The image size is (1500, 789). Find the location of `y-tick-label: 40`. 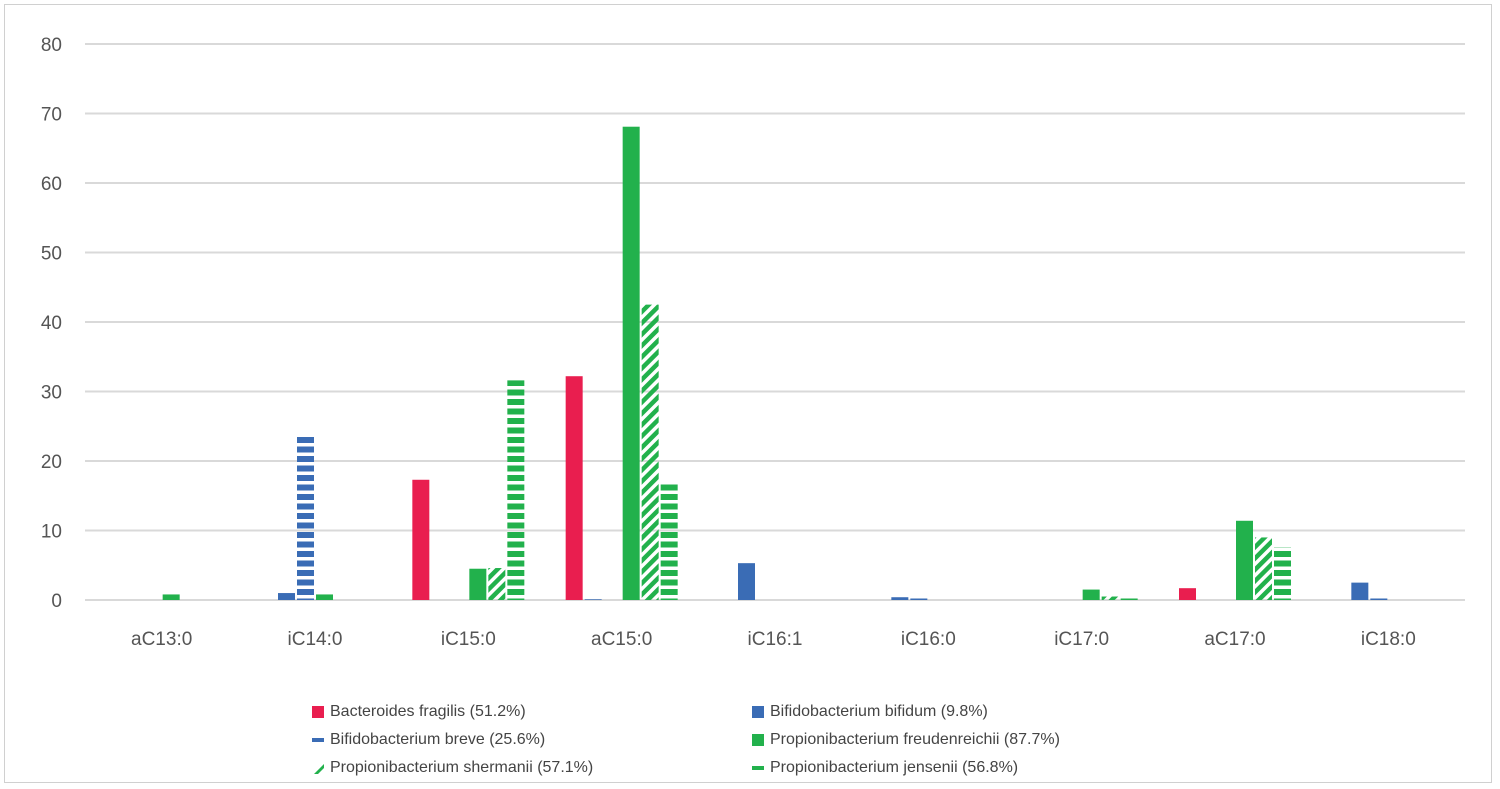

y-tick-label: 40 is located at coordinates (51, 323).